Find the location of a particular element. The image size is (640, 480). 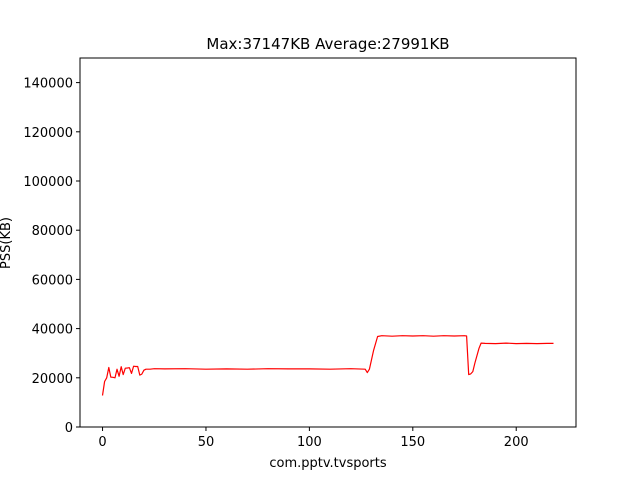

y-tick-label: 20000 is located at coordinates (52, 379).